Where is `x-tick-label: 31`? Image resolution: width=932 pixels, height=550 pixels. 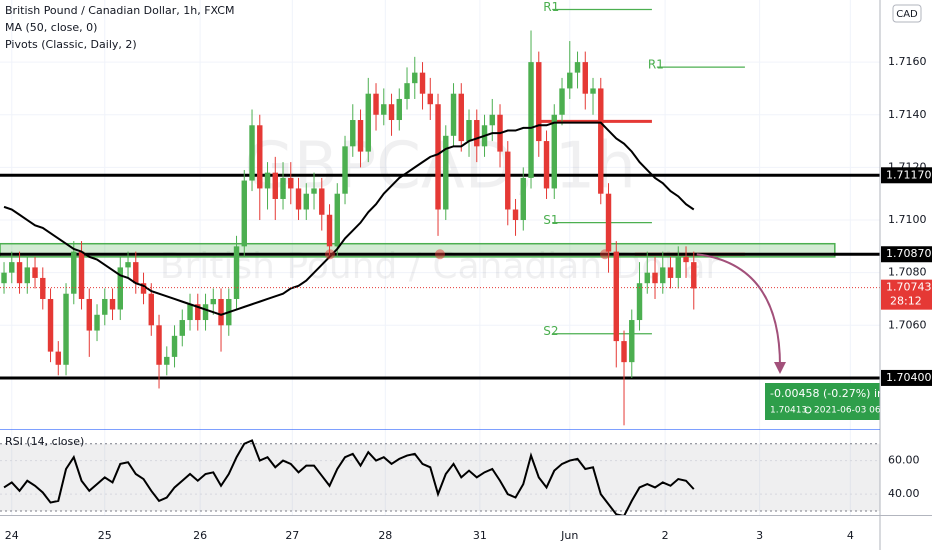 x-tick-label: 31 is located at coordinates (480, 535).